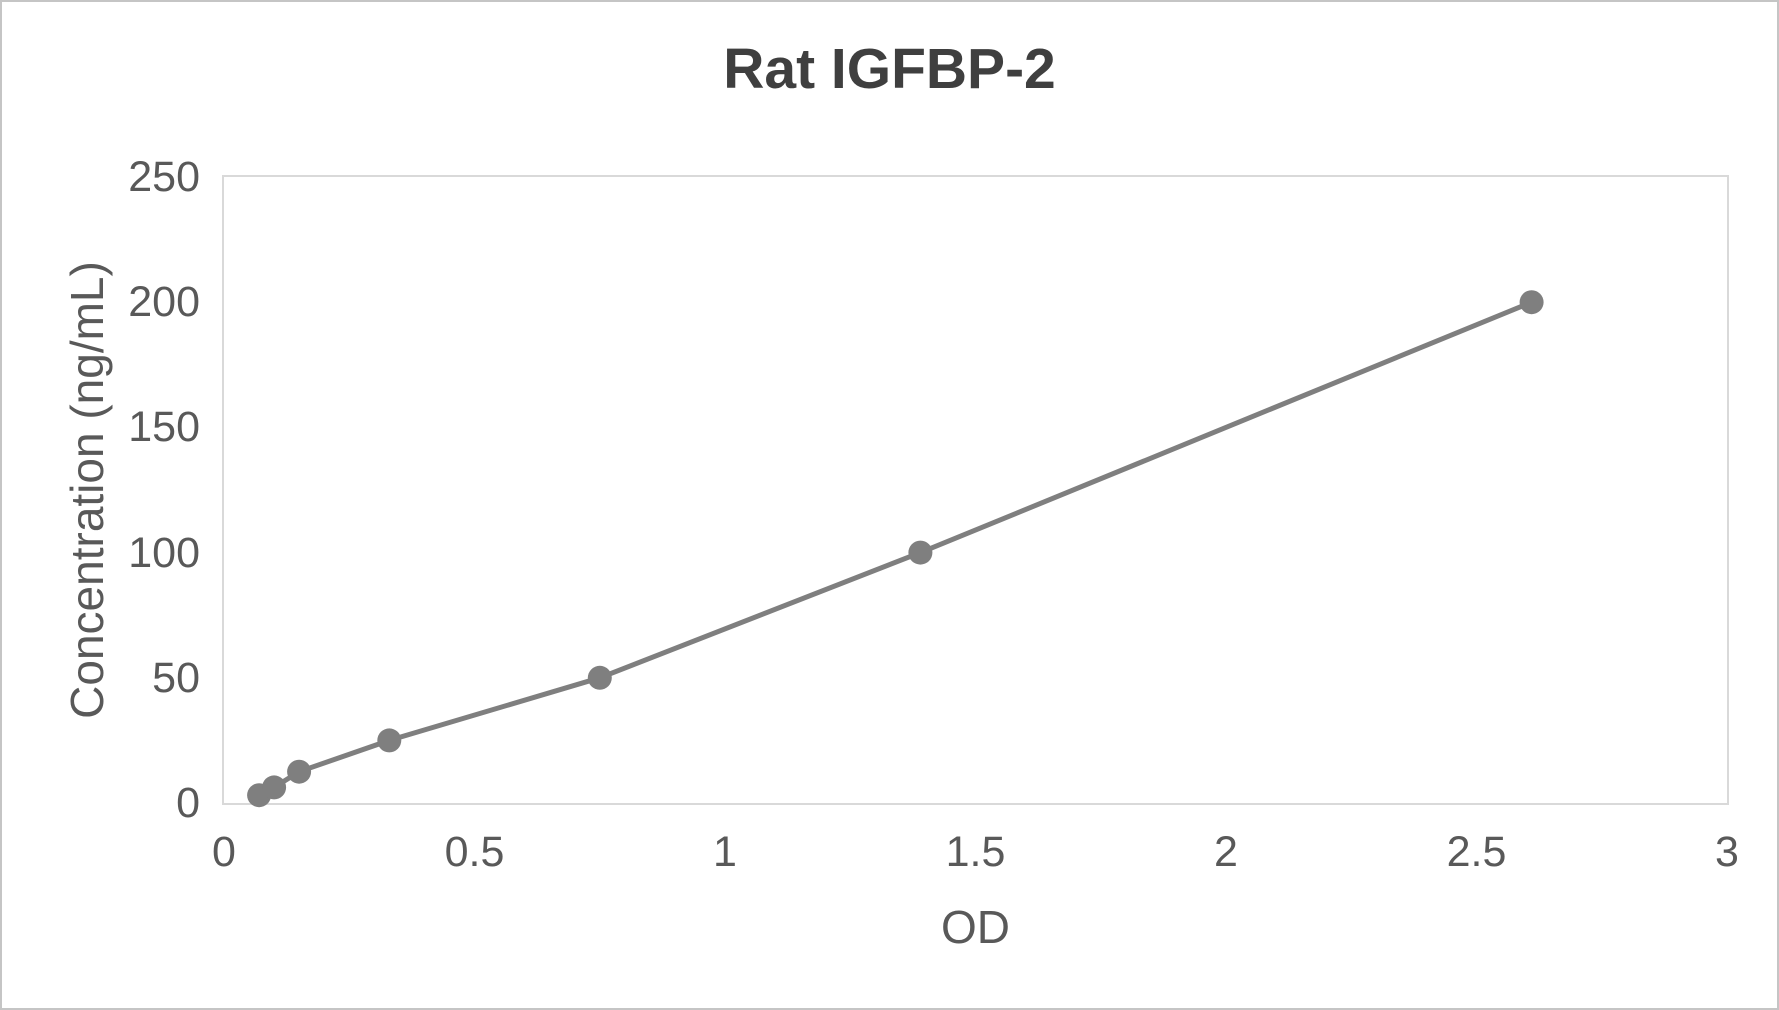 The image size is (1779, 1010). I want to click on y-tick-label: 250, so click(164, 177).